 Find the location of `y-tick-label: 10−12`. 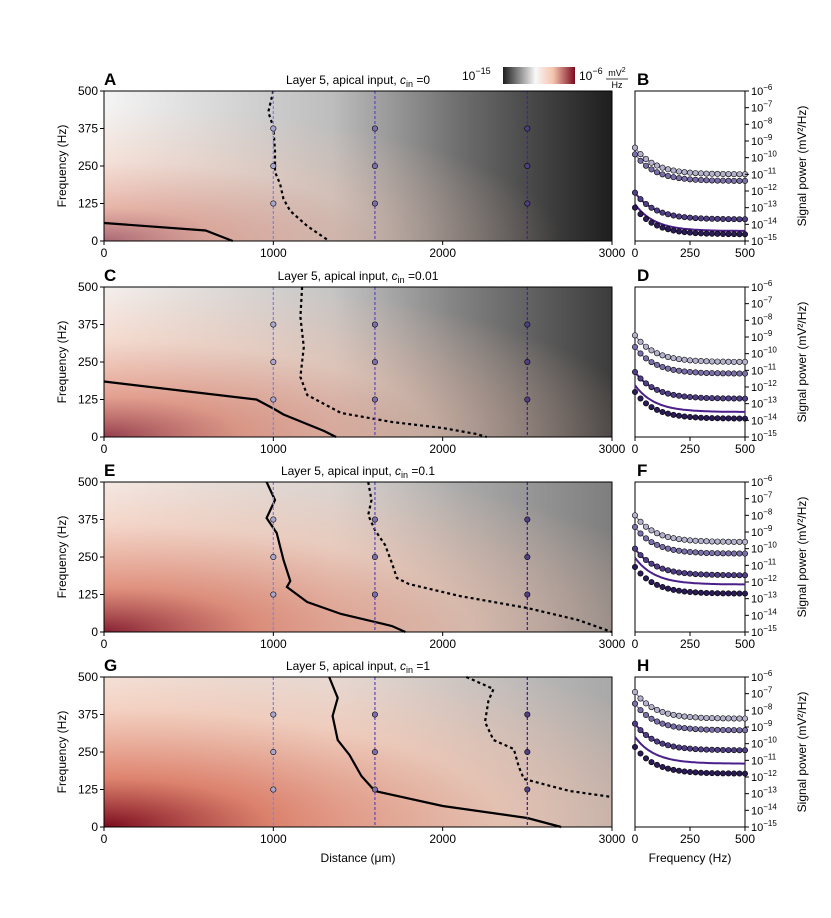

y-tick-label: 10−12 is located at coordinates (764, 190).